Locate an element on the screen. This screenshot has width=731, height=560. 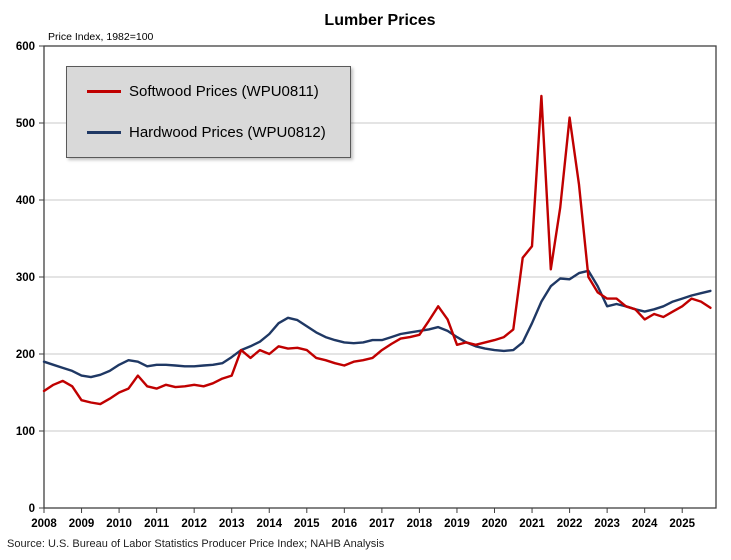
x-tick-label: 2020 is located at coordinates (495, 524).